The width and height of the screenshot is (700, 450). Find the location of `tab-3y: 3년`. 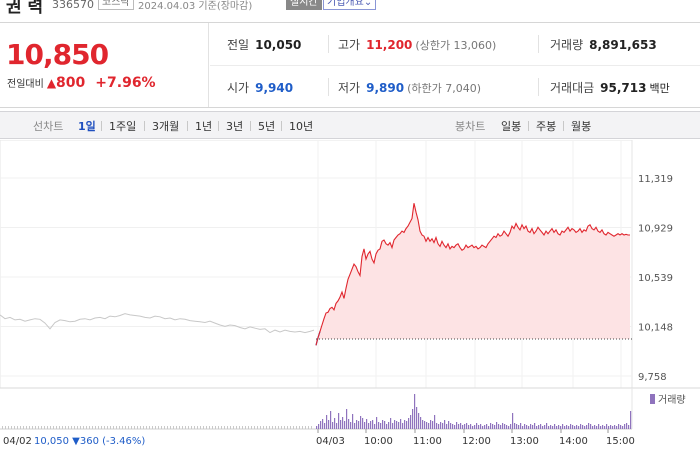

tab-3y: 3년 is located at coordinates (235, 126).